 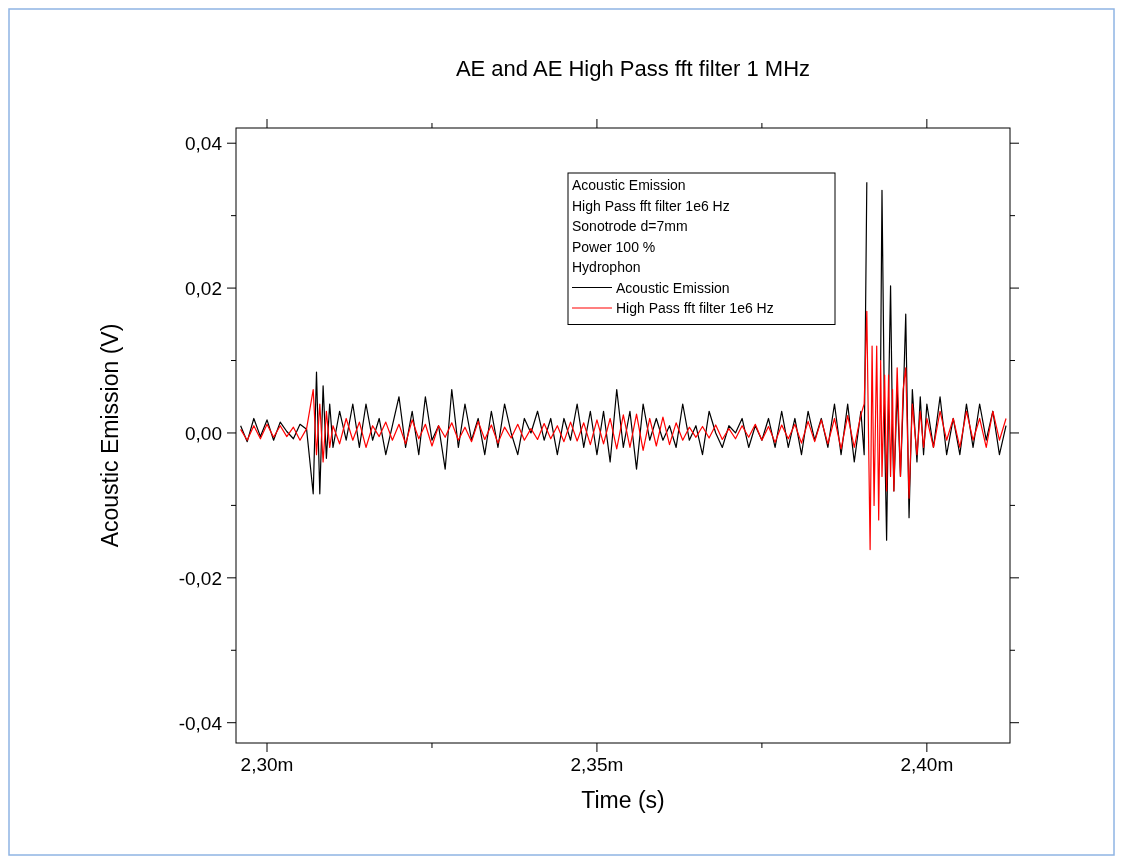 What do you see at coordinates (200, 723) in the screenshot?
I see `y-tick-label: -0,04` at bounding box center [200, 723].